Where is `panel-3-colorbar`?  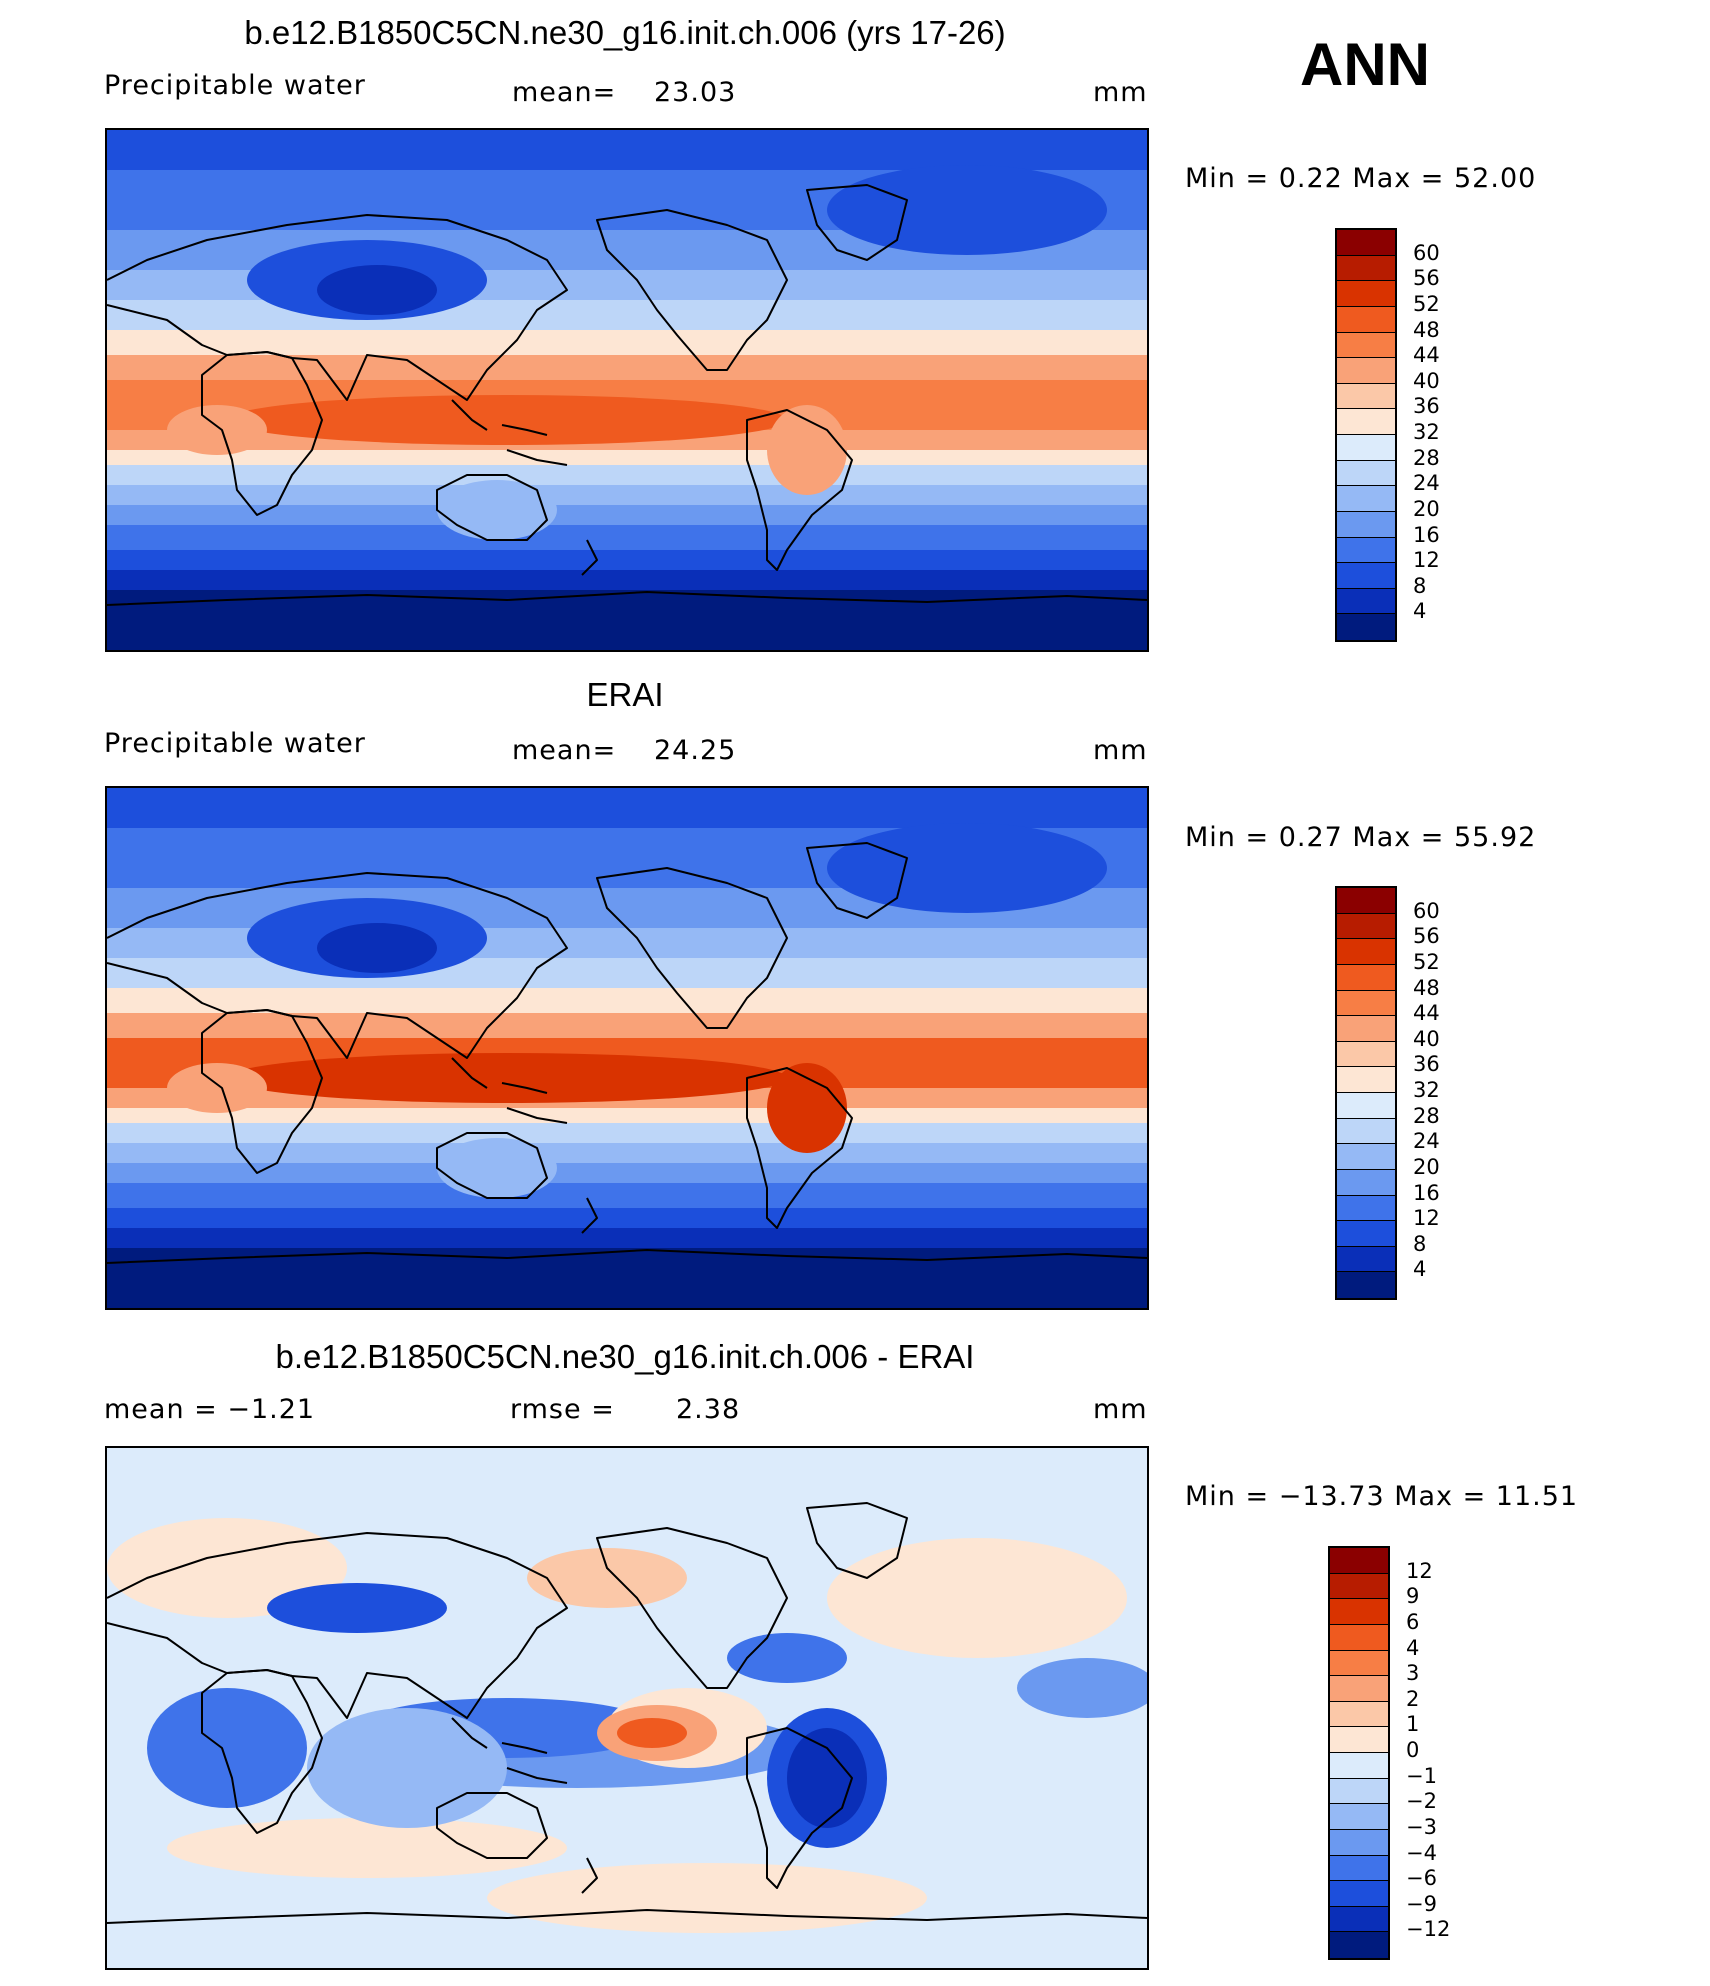 panel-3-colorbar is located at coordinates (1359, 1753).